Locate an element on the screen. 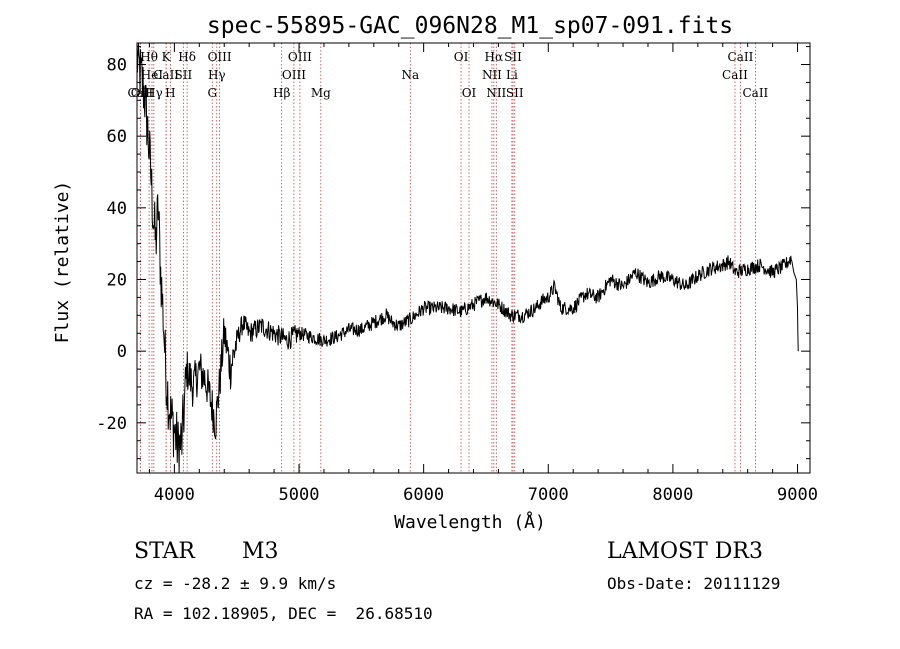  chart-title: spec-55895-GAC_096N28_M1_sp07-091.fits is located at coordinates (470, 26).